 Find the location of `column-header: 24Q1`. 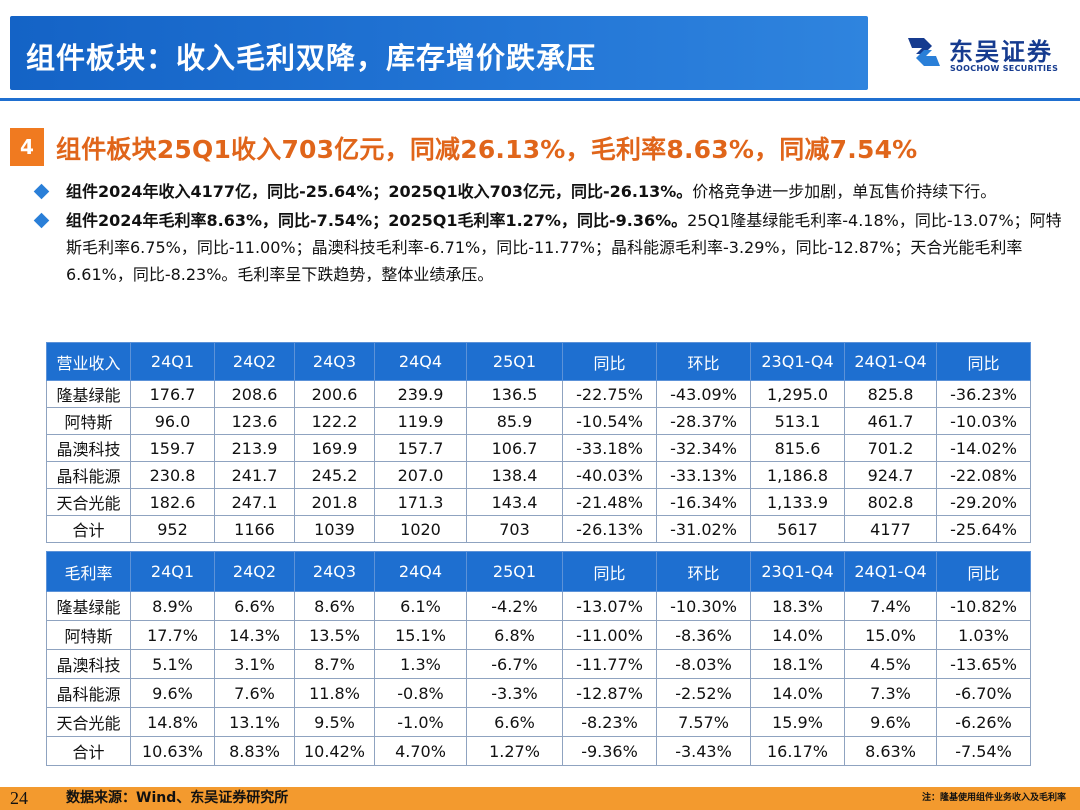

column-header: 24Q1 is located at coordinates (172, 571).